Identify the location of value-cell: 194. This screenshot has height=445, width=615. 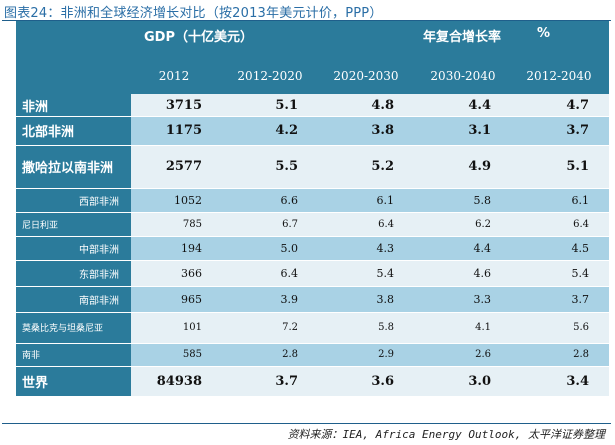
(191, 248).